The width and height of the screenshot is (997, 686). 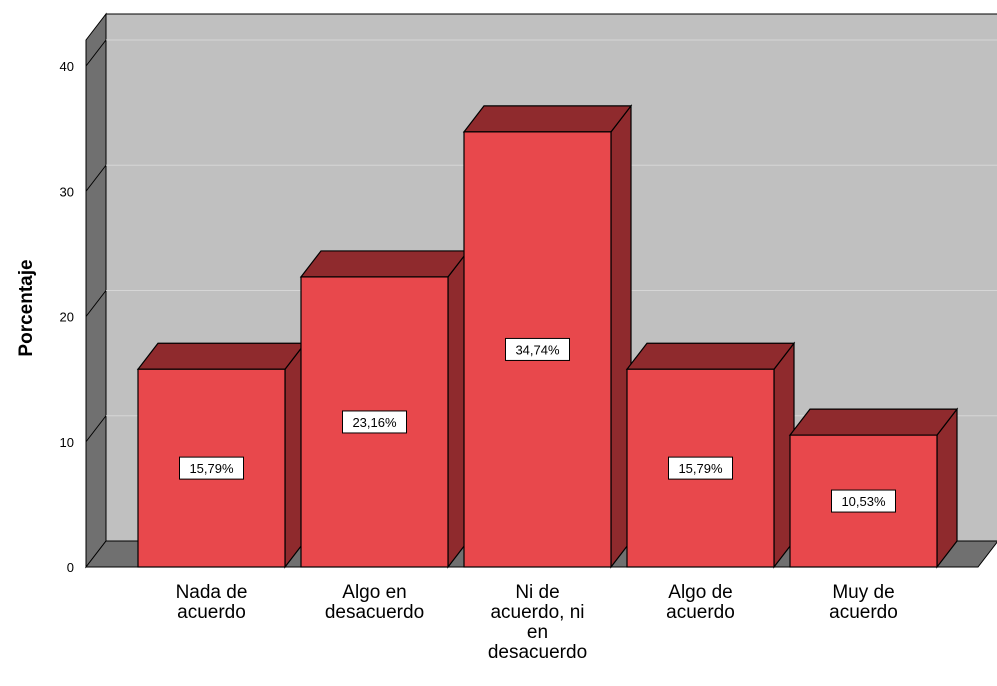 I want to click on x-category-label: Ni de acuerdo, ni en desacuerdo, so click(x=537, y=622).